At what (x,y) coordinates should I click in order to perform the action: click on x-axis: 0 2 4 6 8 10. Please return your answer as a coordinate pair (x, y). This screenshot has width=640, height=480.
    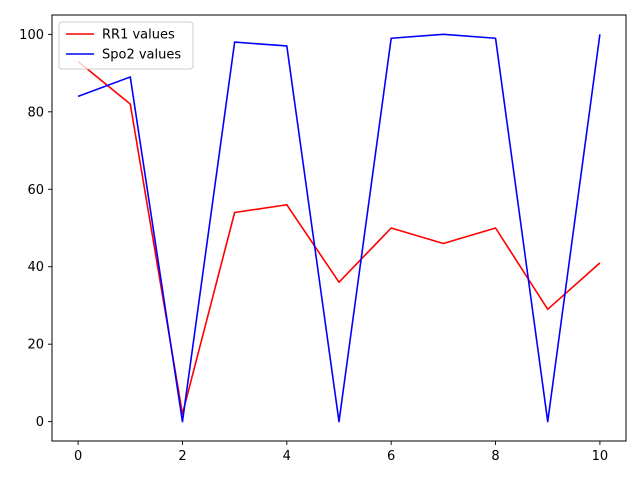
    Looking at the image, I should click on (341, 452).